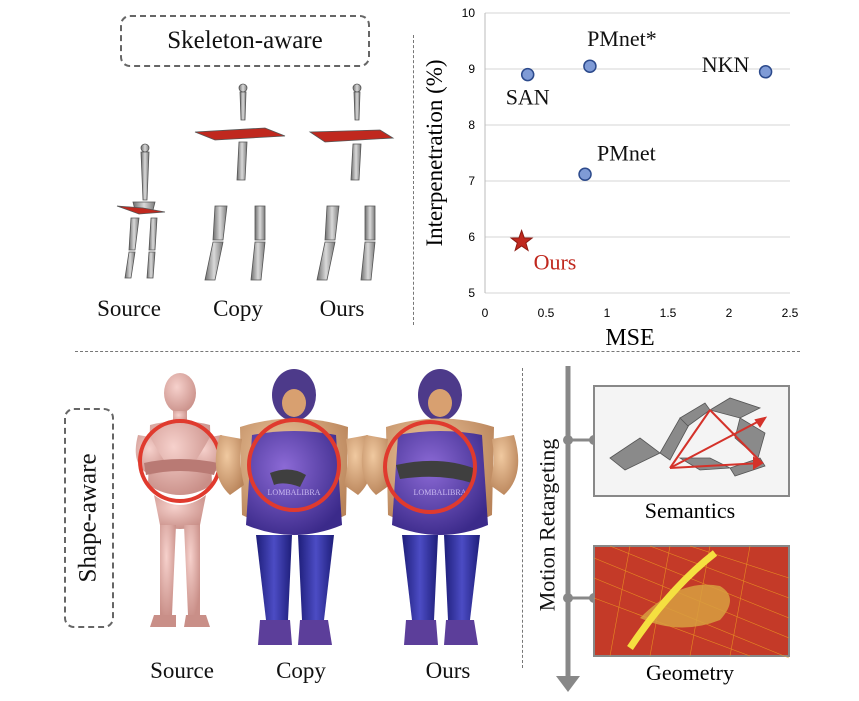  What do you see at coordinates (471, 293) in the screenshot?
I see `y-tick-label: 5` at bounding box center [471, 293].